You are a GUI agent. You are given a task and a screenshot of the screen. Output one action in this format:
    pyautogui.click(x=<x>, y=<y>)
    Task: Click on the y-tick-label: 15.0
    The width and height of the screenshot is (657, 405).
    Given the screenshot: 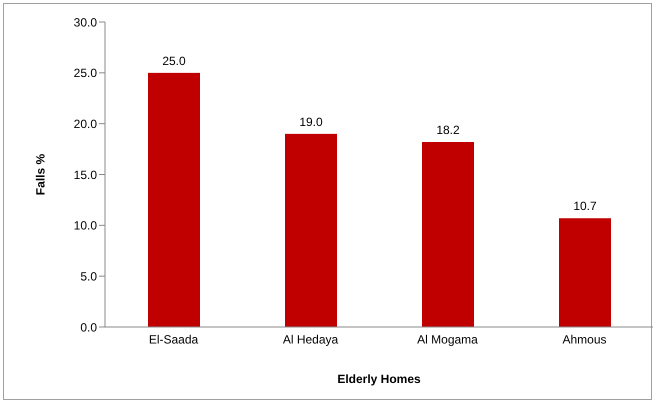 What is the action you would take?
    pyautogui.click(x=86, y=175)
    